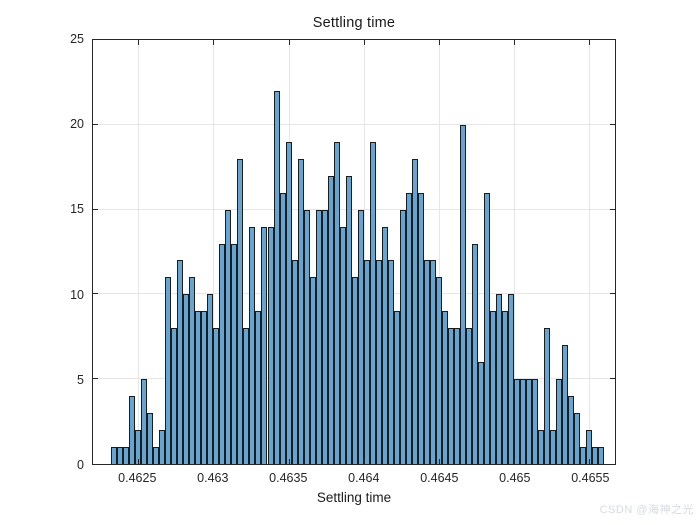  What do you see at coordinates (137, 478) in the screenshot?
I see `x-tick-label: 0.4625` at bounding box center [137, 478].